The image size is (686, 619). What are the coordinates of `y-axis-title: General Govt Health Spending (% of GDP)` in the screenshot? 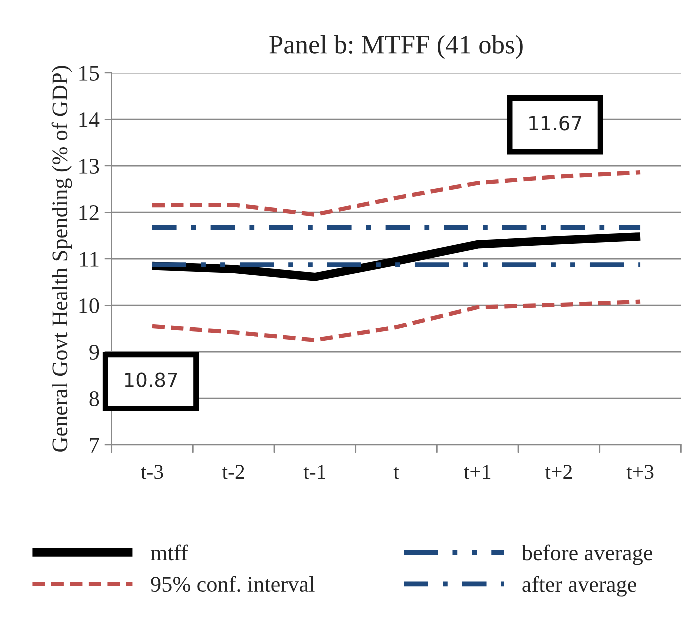 It's located at (62, 259).